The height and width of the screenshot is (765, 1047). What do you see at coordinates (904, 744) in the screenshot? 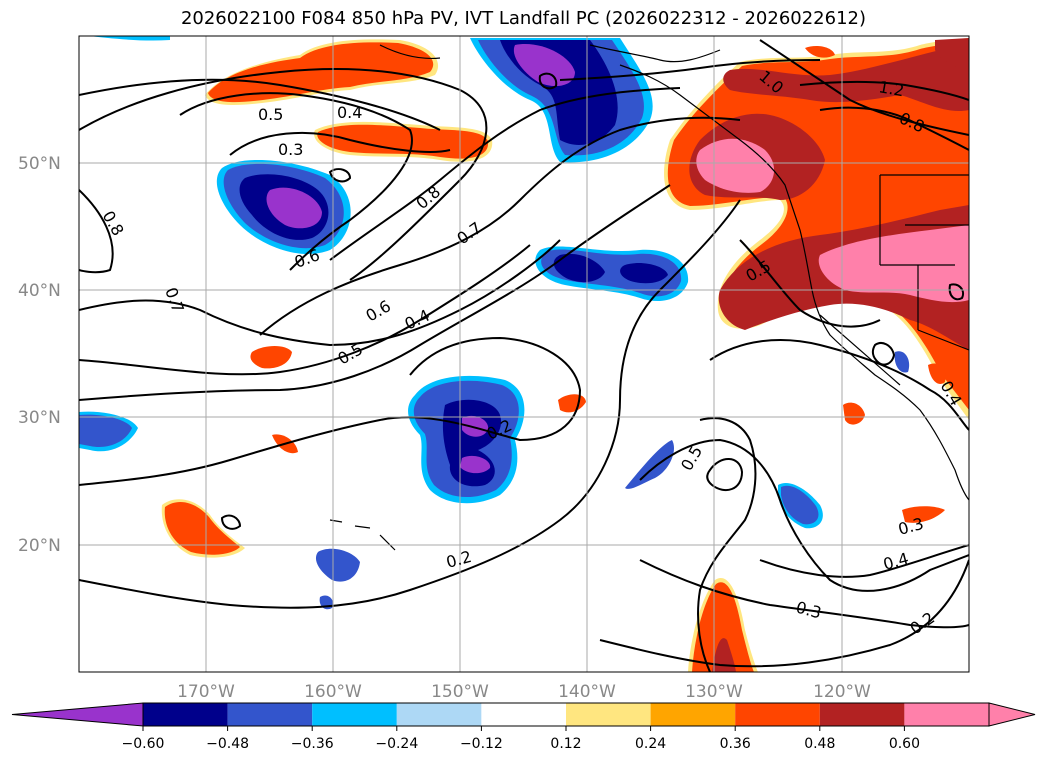
I see `colorbar-tick-label: 0.60` at bounding box center [904, 744].